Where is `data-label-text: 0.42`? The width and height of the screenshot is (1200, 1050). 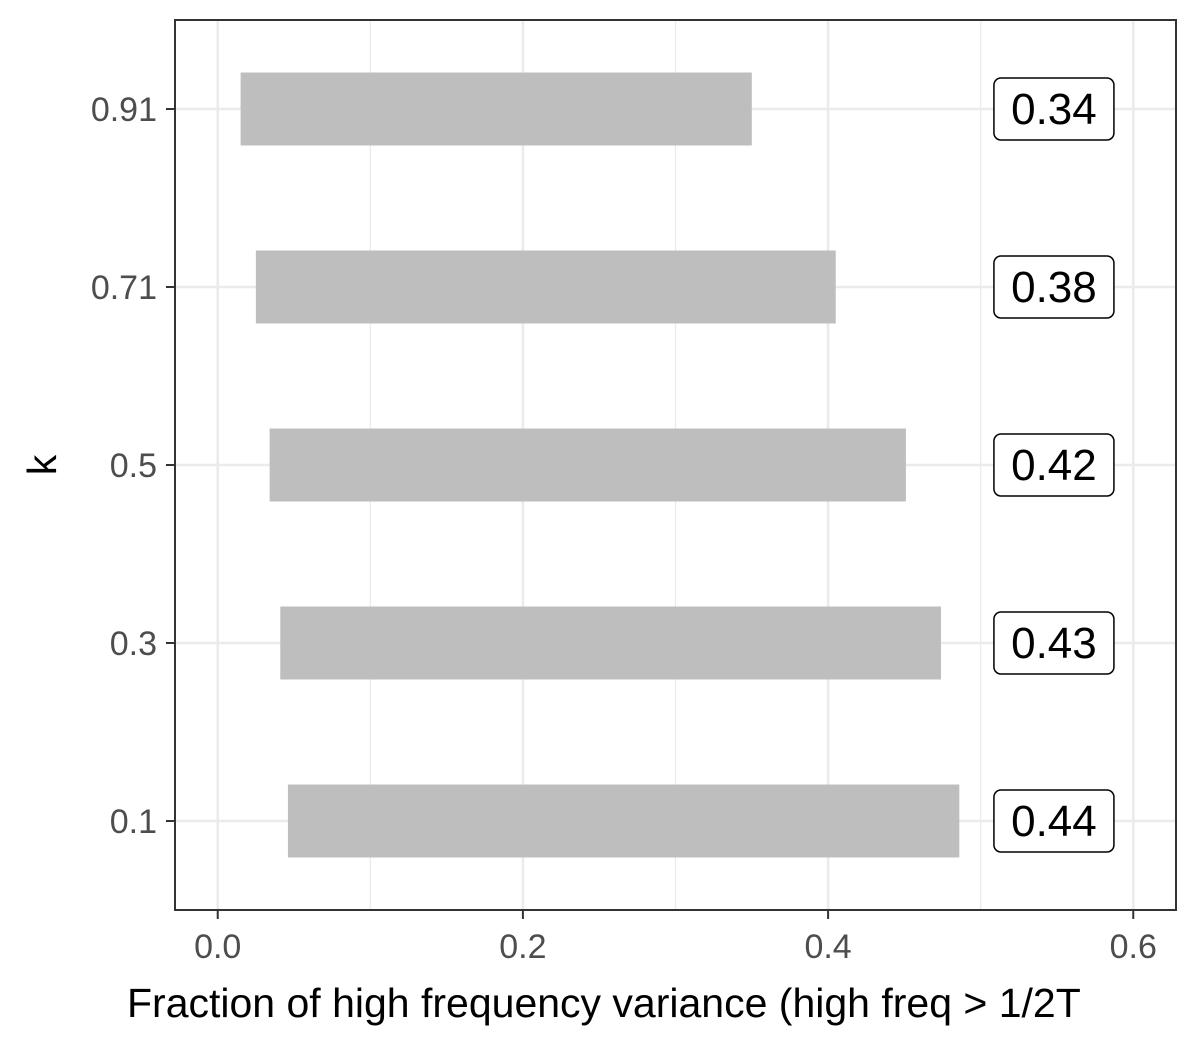
data-label-text: 0.42 is located at coordinates (1054, 465).